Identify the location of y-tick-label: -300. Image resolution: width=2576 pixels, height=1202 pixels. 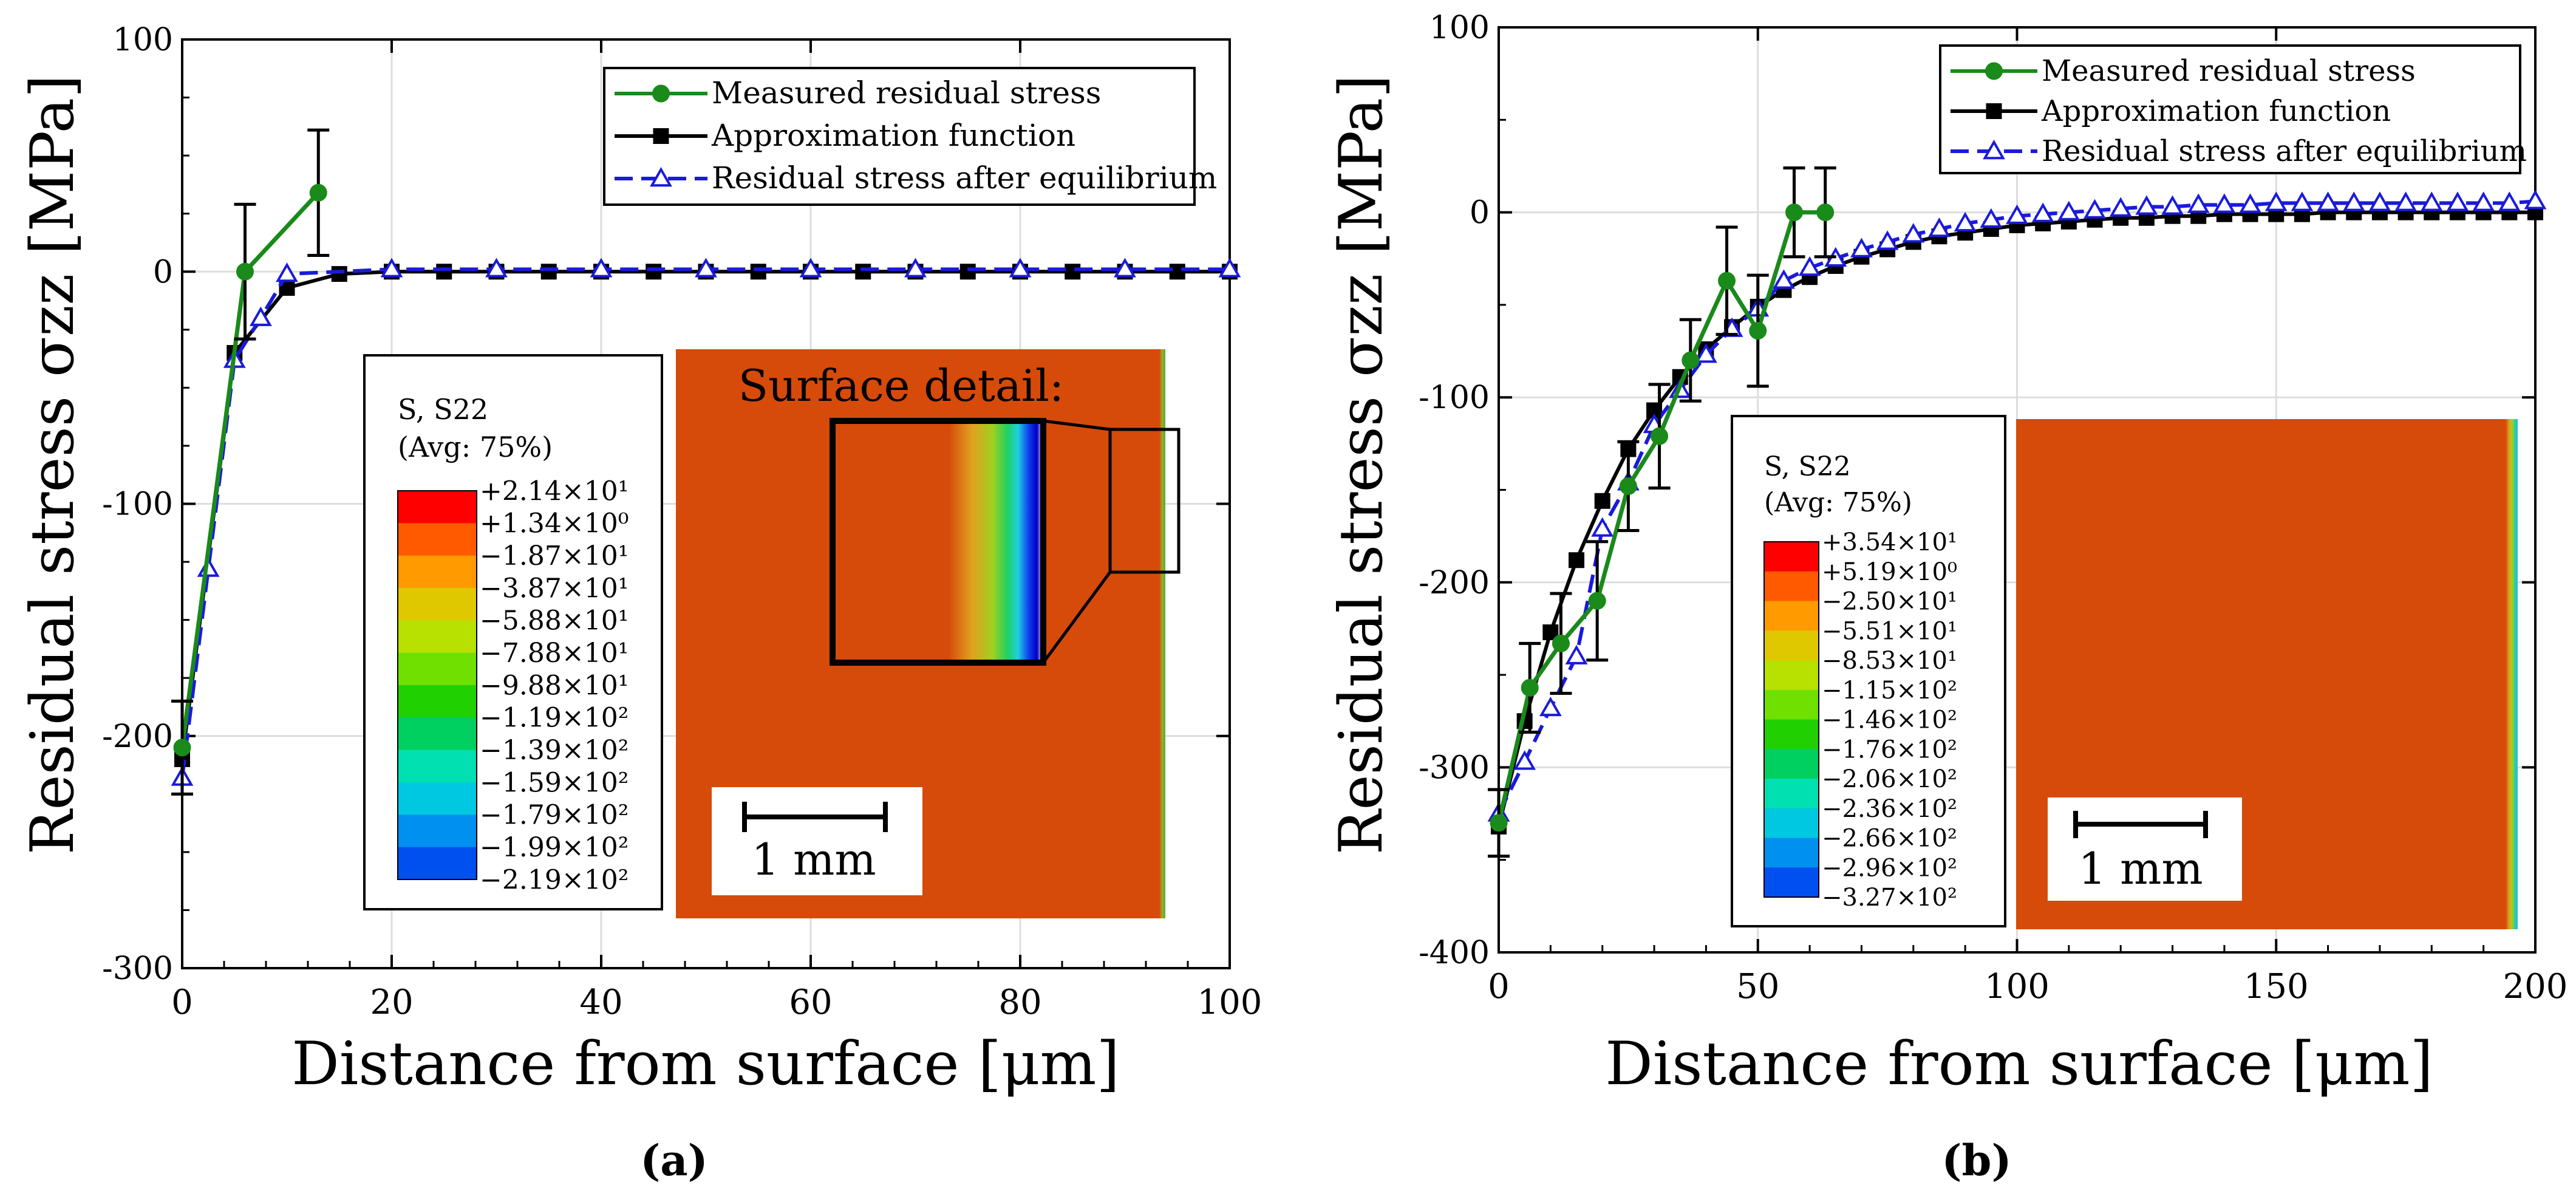
(1455, 768).